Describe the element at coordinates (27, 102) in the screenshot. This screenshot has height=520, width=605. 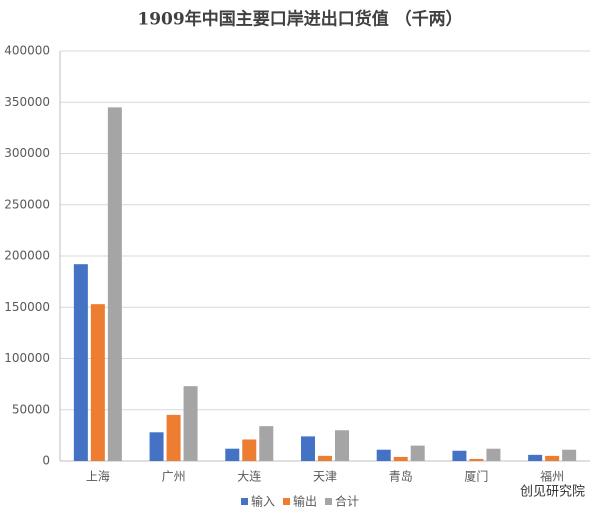
I see `y-tick-label: 350000` at that location.